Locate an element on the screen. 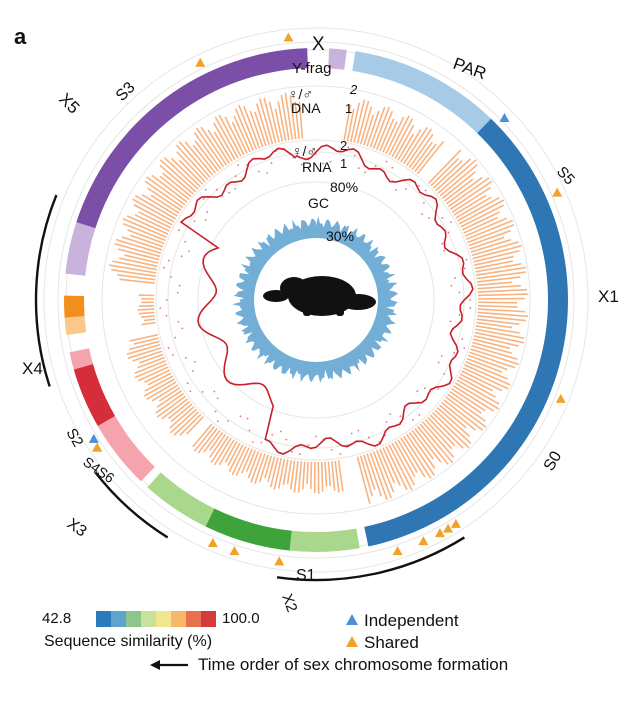  dna-tick-low: 1 is located at coordinates (348, 108).